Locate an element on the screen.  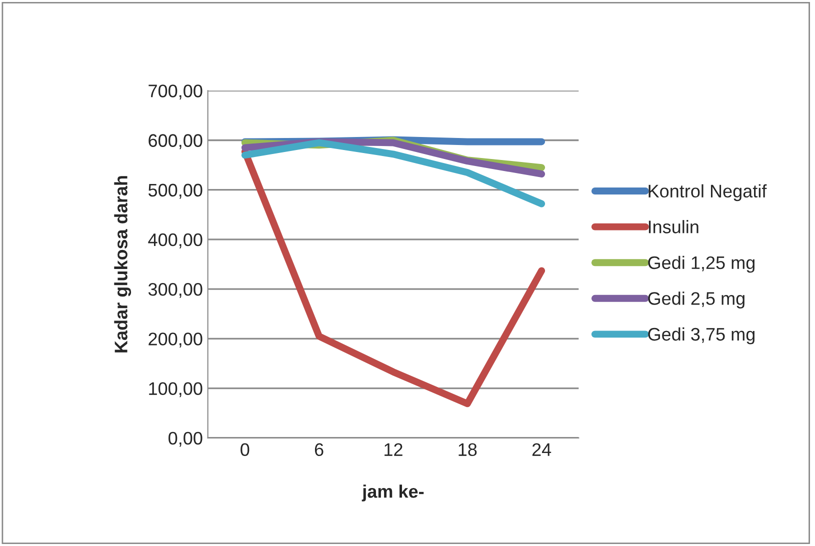
y-tick-label: 100,00 is located at coordinates (175, 390).